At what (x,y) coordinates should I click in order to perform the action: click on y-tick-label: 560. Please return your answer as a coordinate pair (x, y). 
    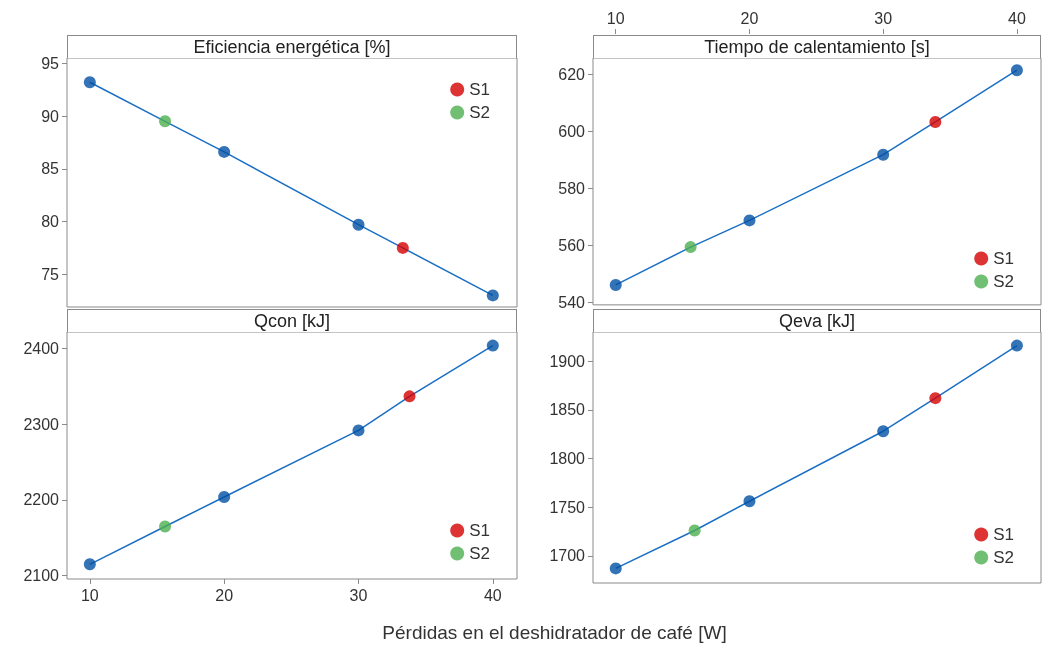
    Looking at the image, I should click on (572, 245).